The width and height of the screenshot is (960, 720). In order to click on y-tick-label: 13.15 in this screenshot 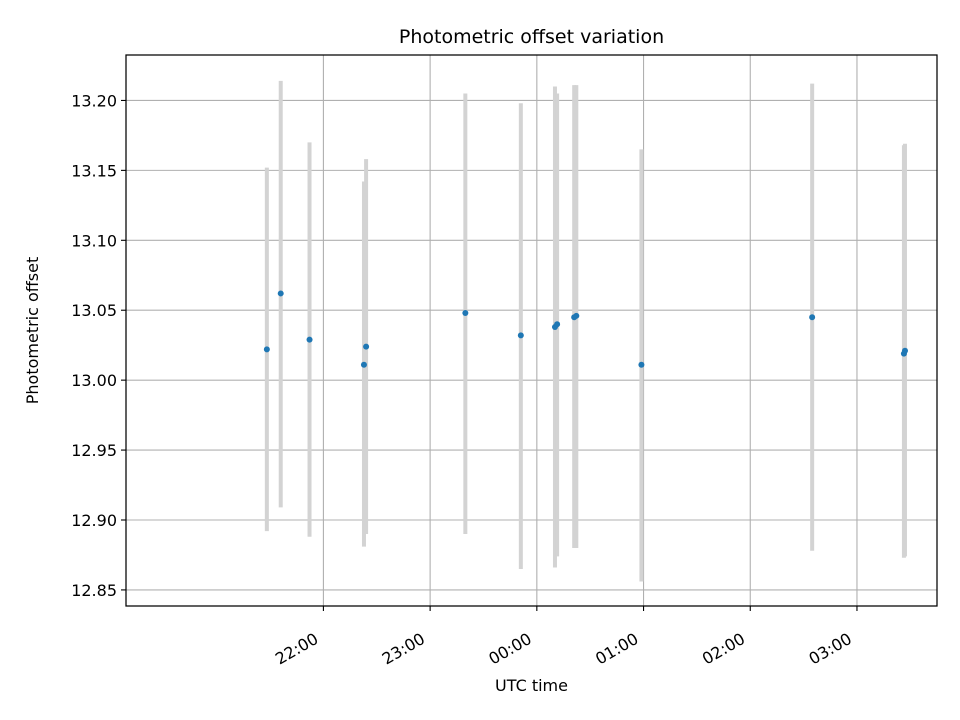, I will do `click(94, 170)`.